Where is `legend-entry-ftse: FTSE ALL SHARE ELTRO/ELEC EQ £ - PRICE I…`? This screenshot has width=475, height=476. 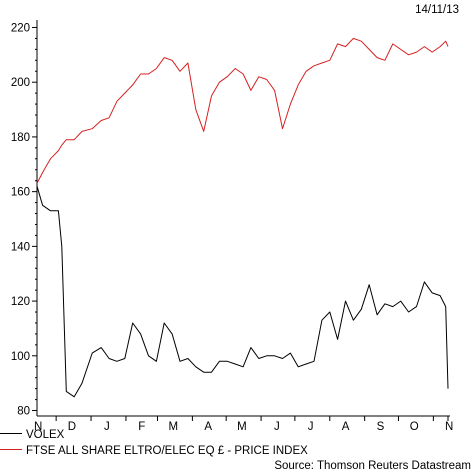
legend-entry-ftse: FTSE ALL SHARE ELTRO/ELEC EQ £ - PRICE I… is located at coordinates (154, 451).